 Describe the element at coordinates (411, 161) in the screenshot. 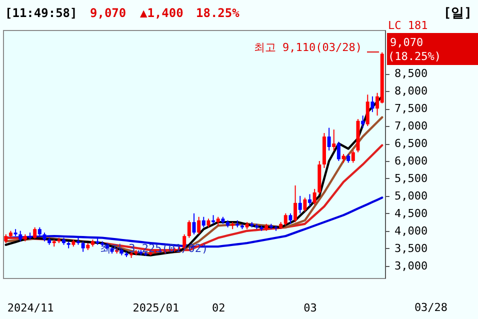

I see `y-tick-label: 6,000` at that location.